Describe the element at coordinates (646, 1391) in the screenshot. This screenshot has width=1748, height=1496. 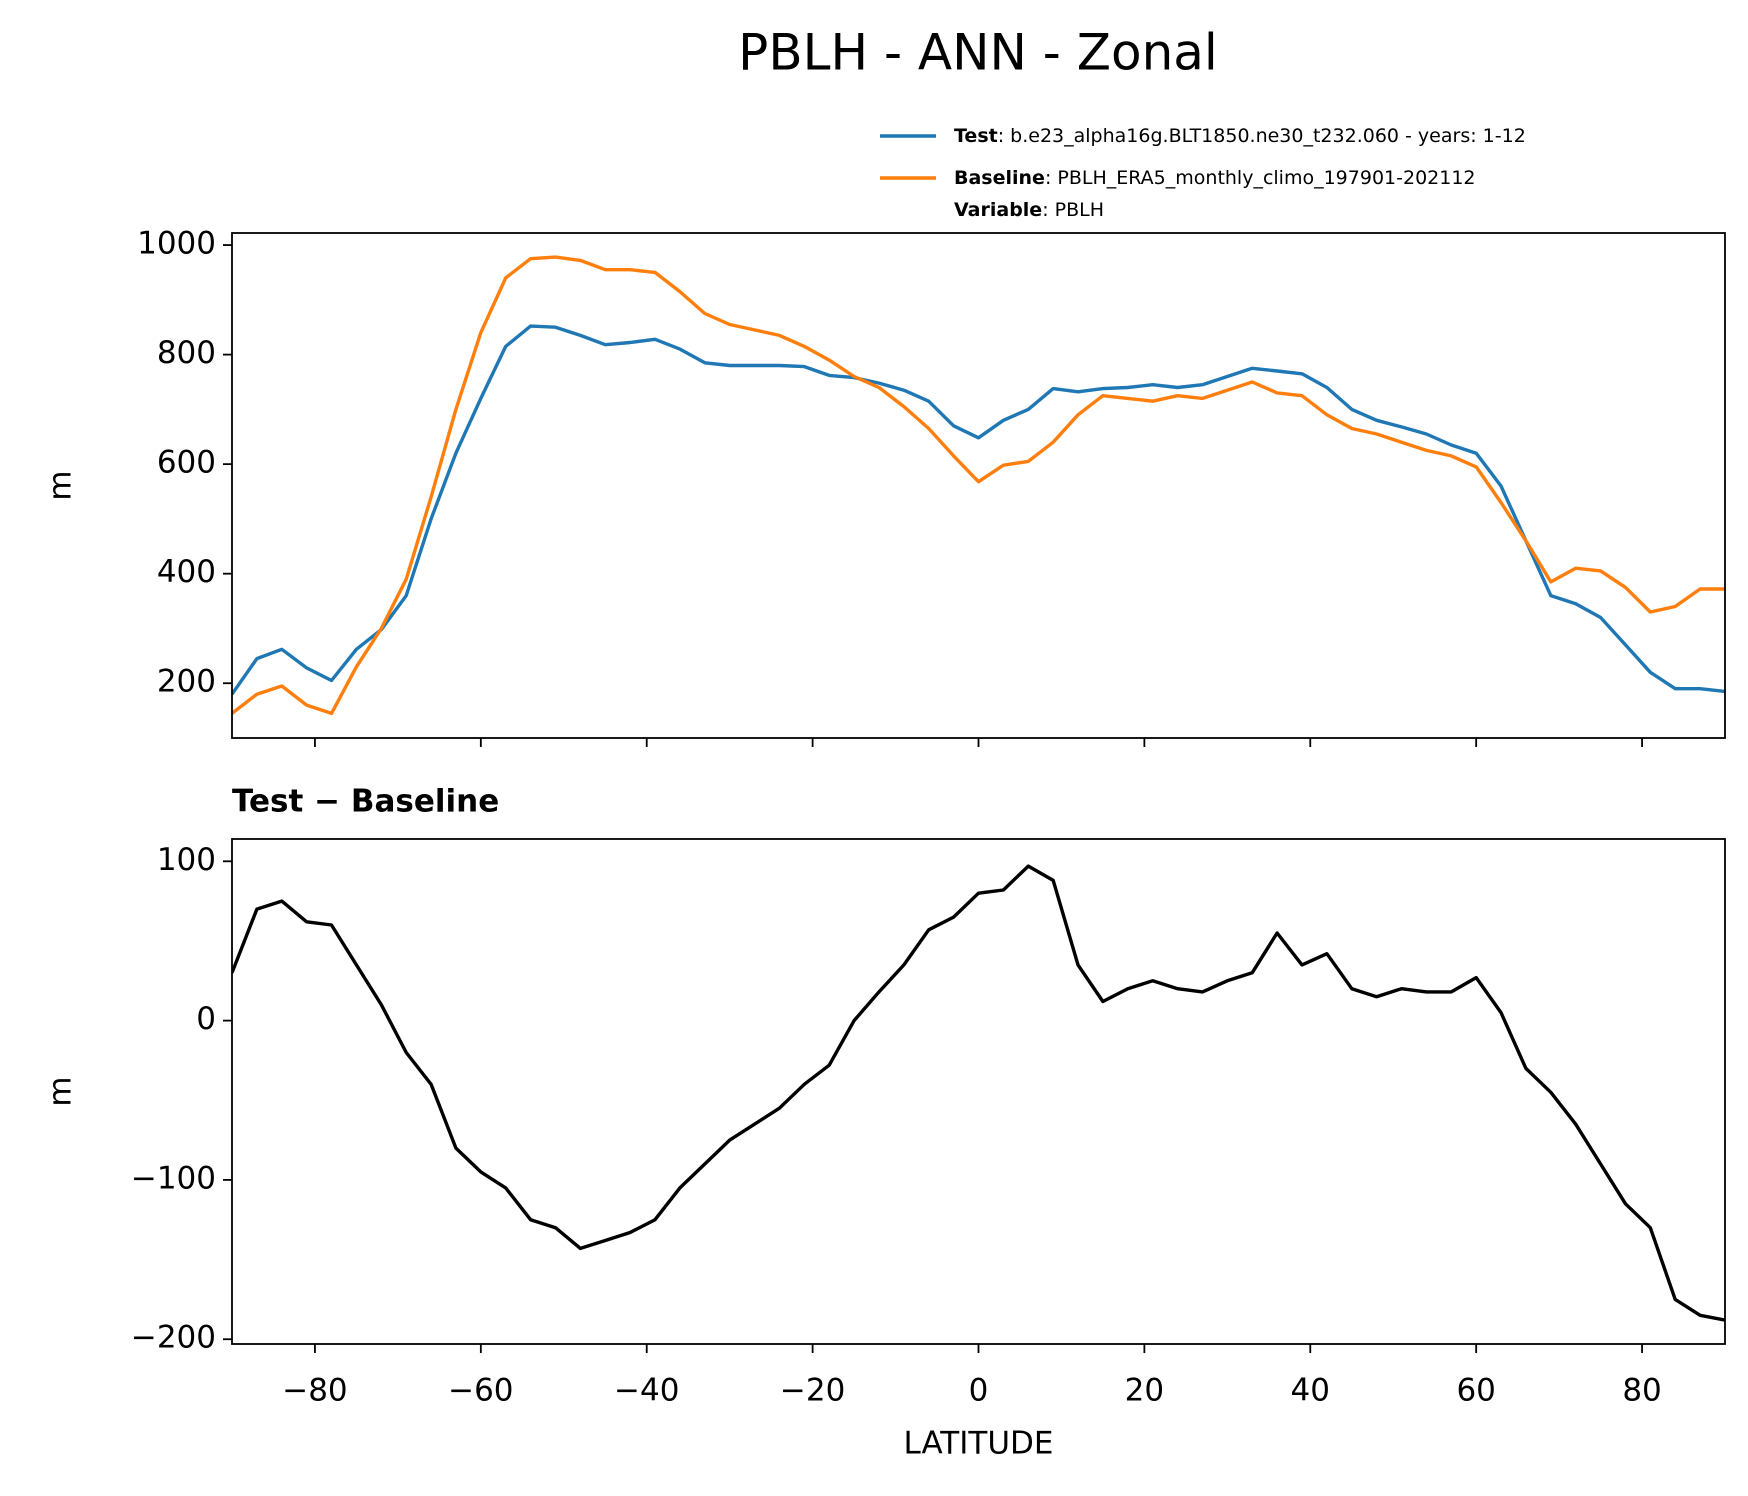
I see `x-tick-label: −40` at that location.